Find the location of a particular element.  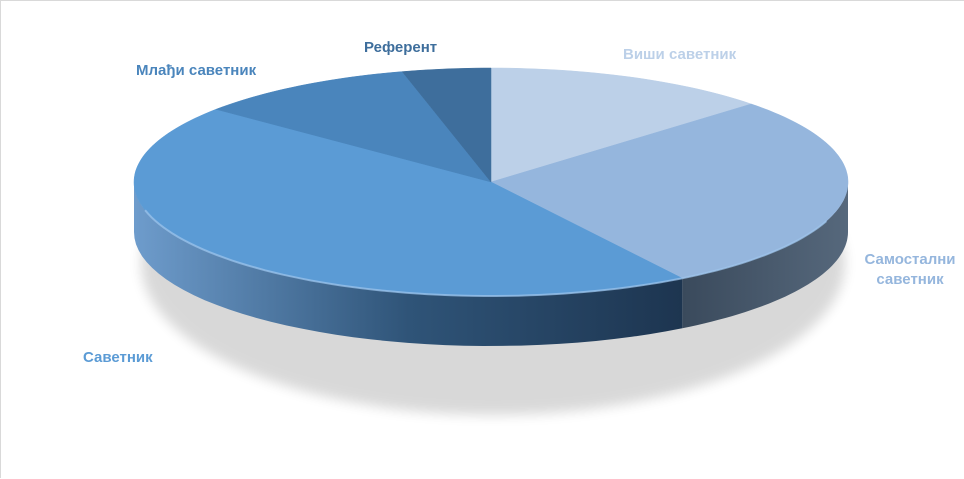

label-samostalni-line1: Самостални is located at coordinates (910, 259).